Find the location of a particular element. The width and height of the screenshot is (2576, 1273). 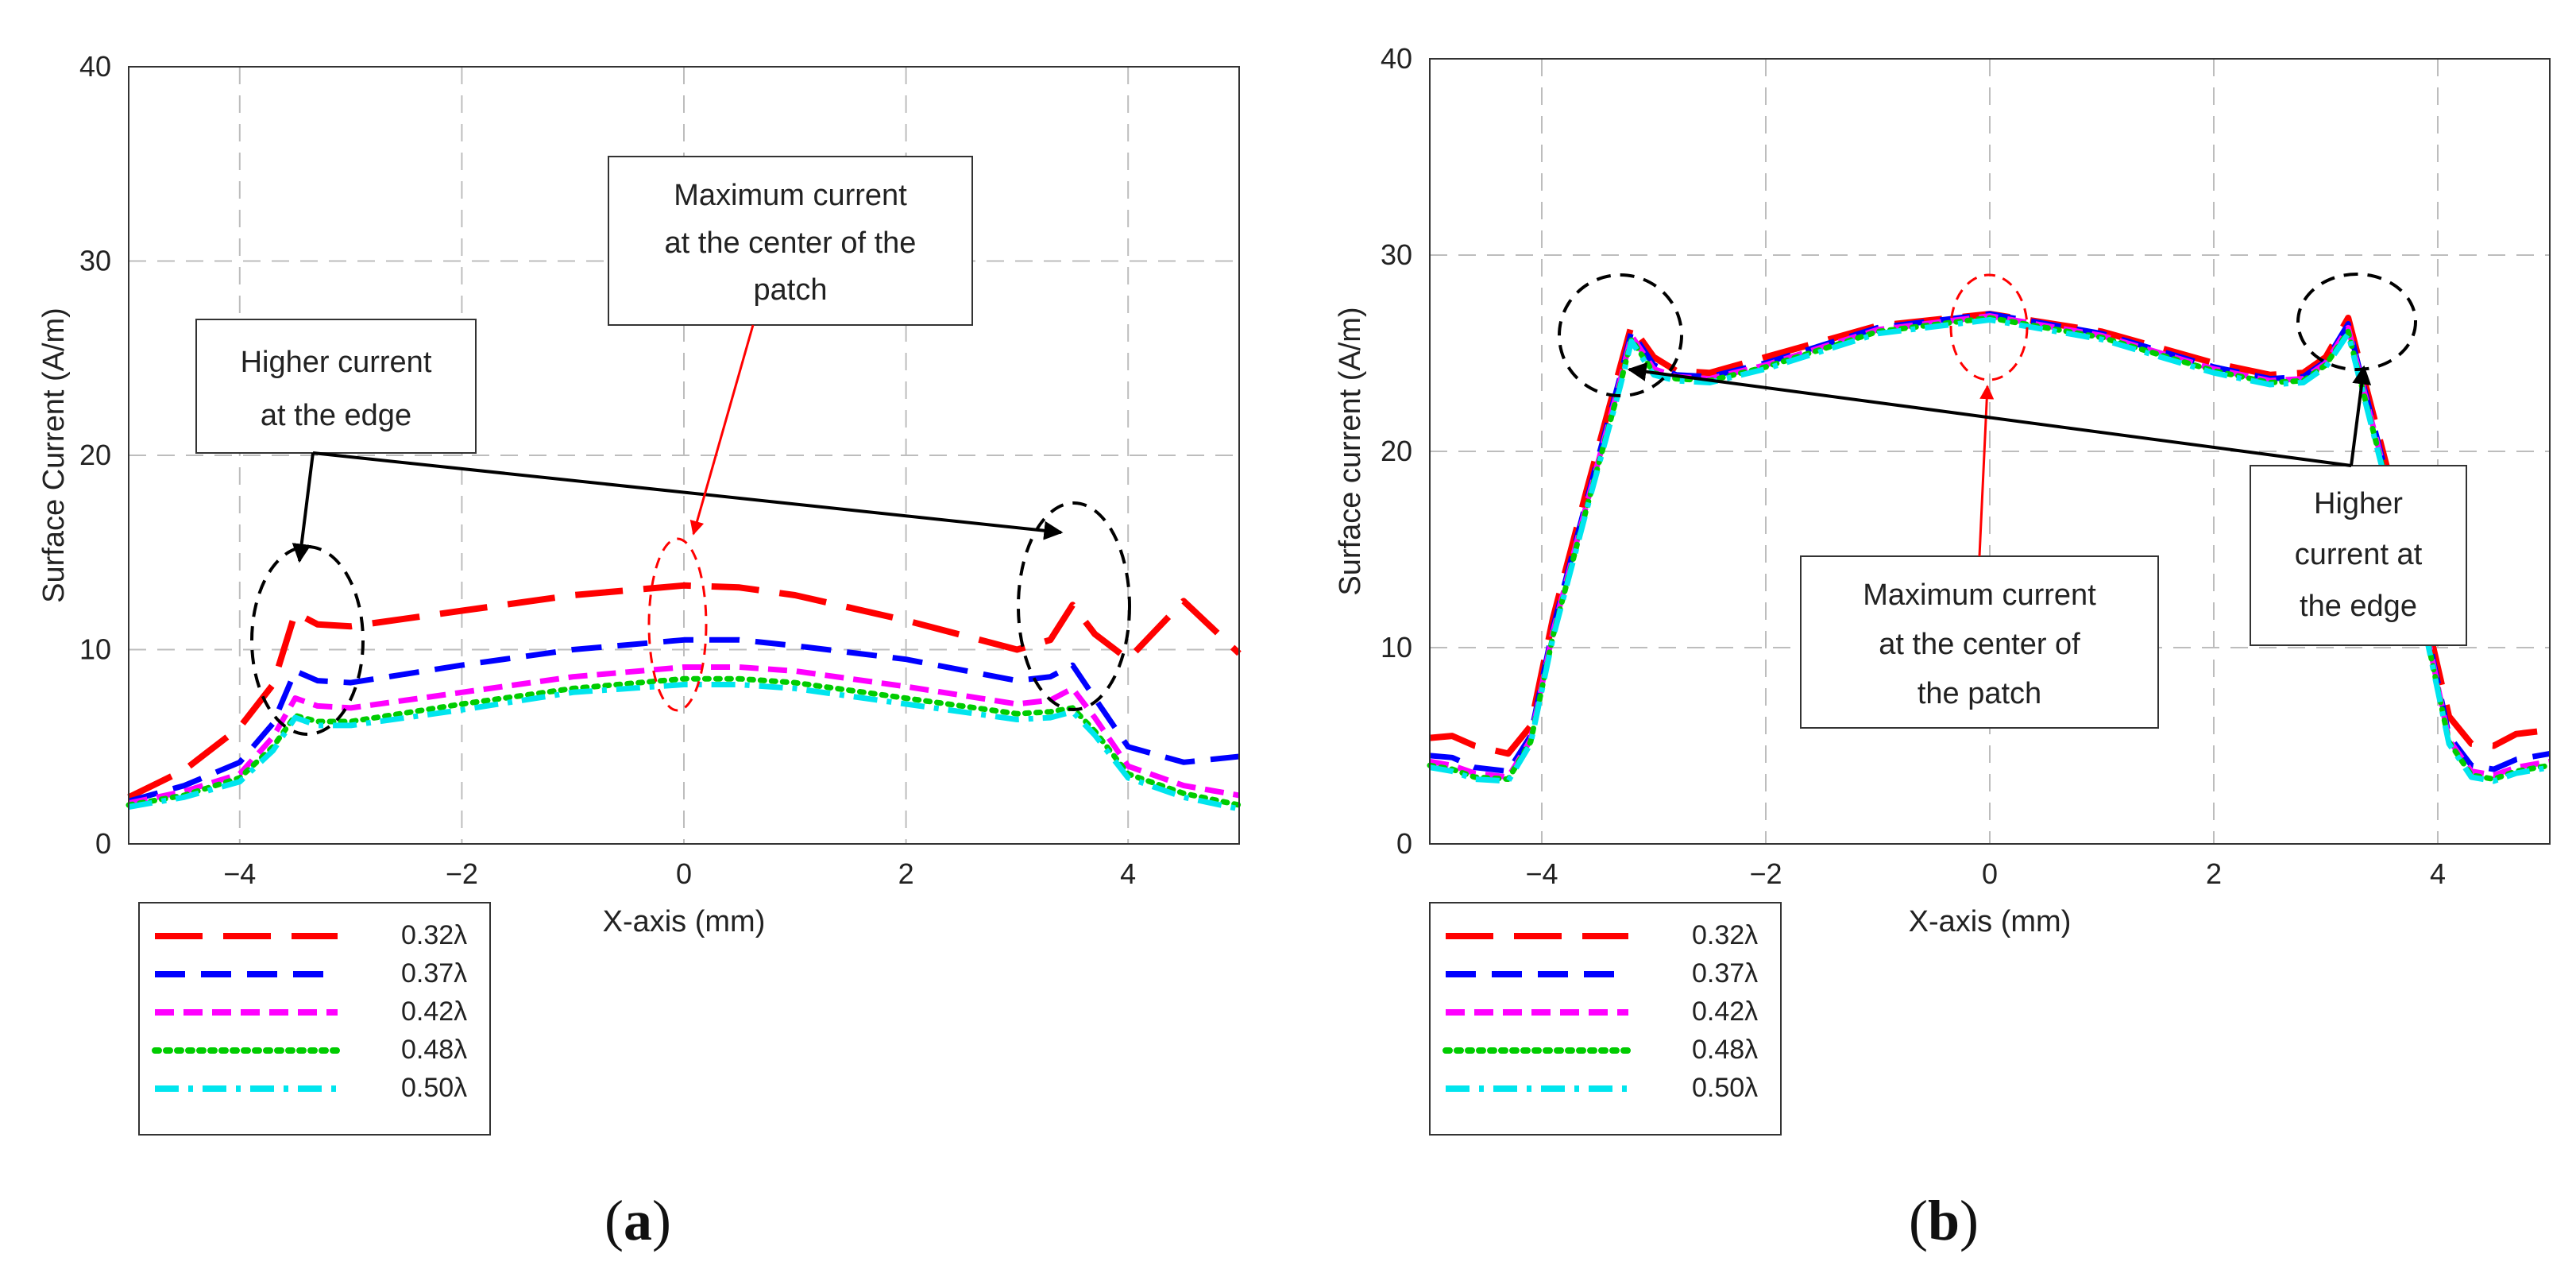

annotation-center-b-line3: the patch is located at coordinates (1979, 693).